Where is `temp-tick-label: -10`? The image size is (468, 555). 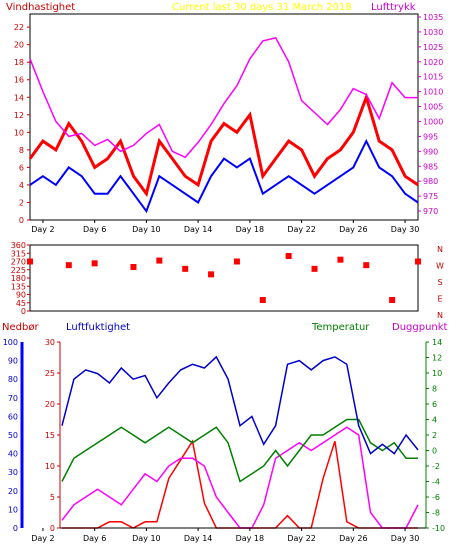
temp-tick-label: -10 is located at coordinates (438, 528).